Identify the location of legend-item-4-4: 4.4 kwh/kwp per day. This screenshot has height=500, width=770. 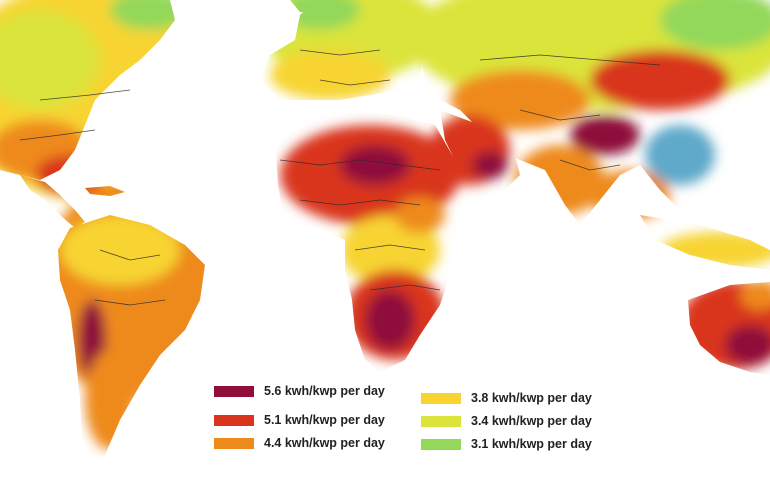
(299, 443).